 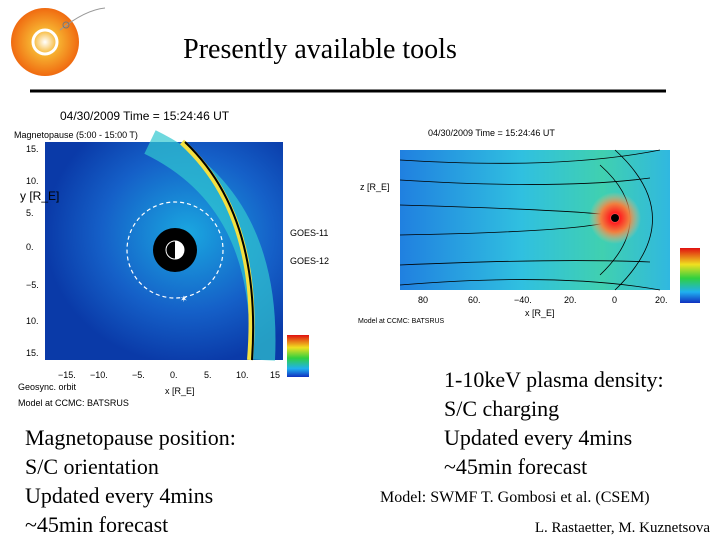 I want to click on x-tick: −5., so click(x=138, y=375).